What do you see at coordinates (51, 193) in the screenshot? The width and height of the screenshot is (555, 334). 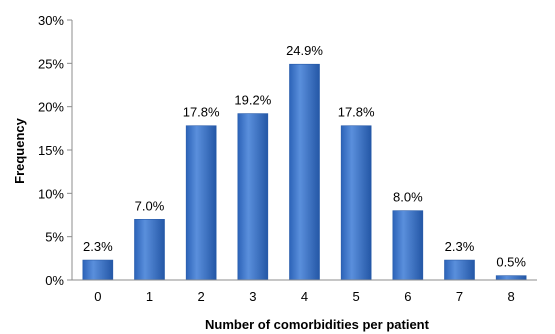 I see `y-tick-label: 10%` at bounding box center [51, 193].